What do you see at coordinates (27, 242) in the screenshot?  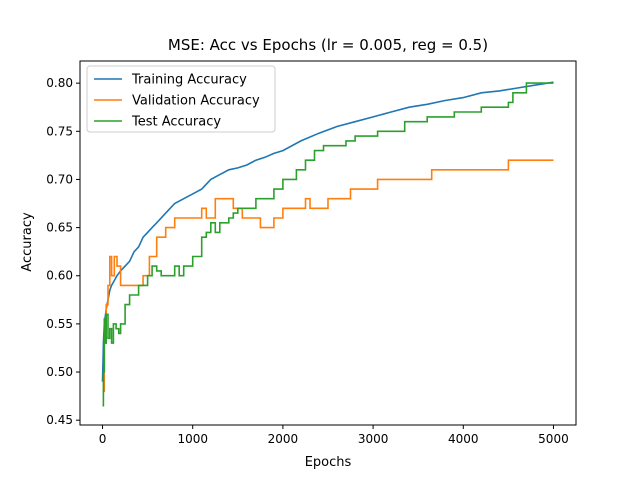 I see `y-axis-label: Accuracy` at bounding box center [27, 242].